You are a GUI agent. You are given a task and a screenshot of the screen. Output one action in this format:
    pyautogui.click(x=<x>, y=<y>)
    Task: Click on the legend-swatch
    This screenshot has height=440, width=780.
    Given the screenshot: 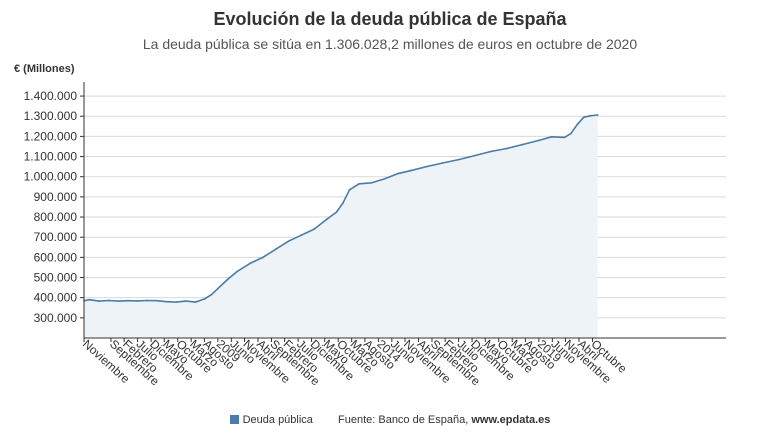 What is the action you would take?
    pyautogui.click(x=234, y=419)
    